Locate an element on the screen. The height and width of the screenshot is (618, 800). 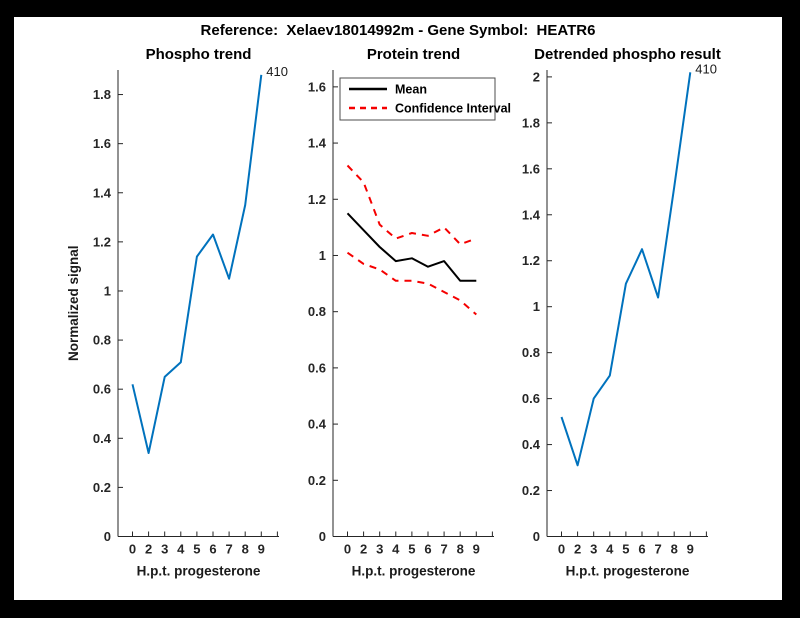
legend-label: Confidence Interval is located at coordinates (453, 109).